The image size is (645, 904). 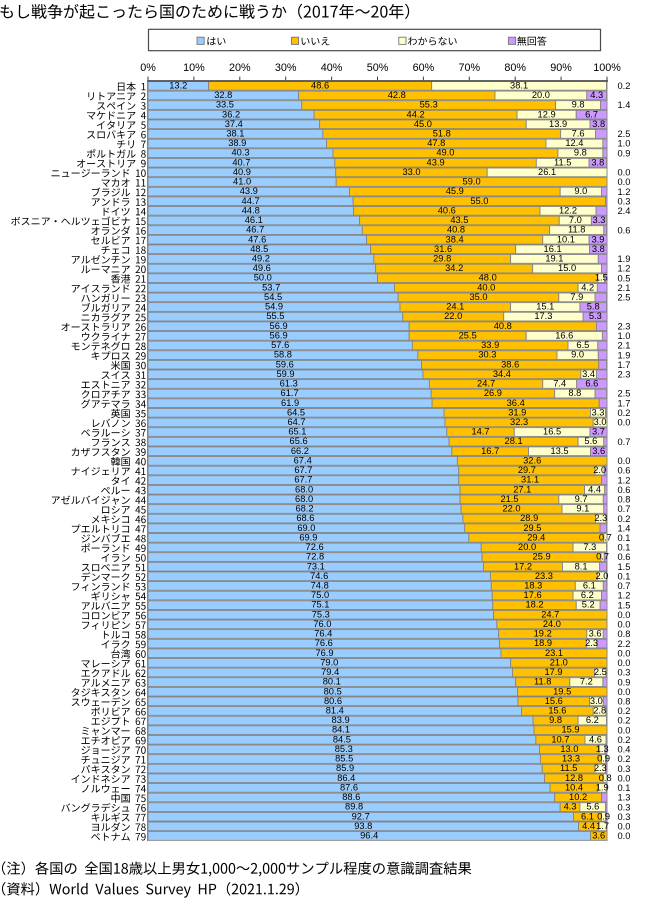 I want to click on svg-text: 11.5, so click(x=562, y=162).